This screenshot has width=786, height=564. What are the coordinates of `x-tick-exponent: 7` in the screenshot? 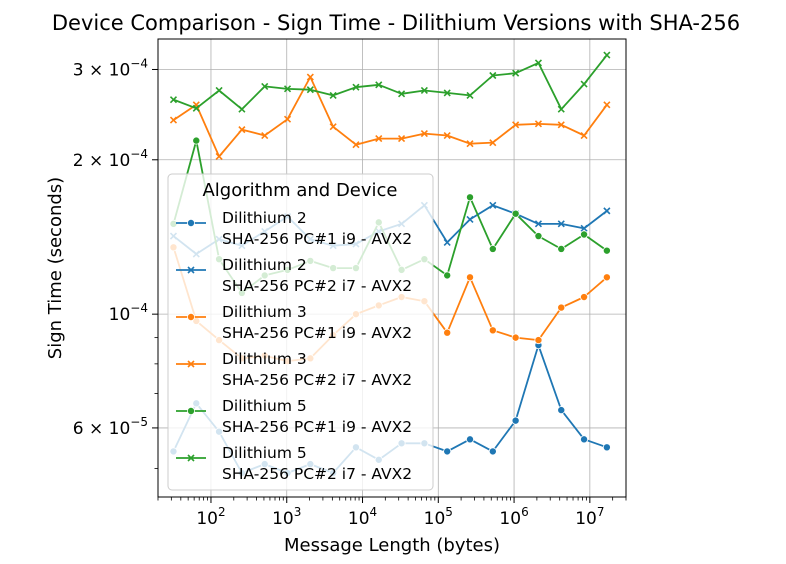 It's located at (601, 512).